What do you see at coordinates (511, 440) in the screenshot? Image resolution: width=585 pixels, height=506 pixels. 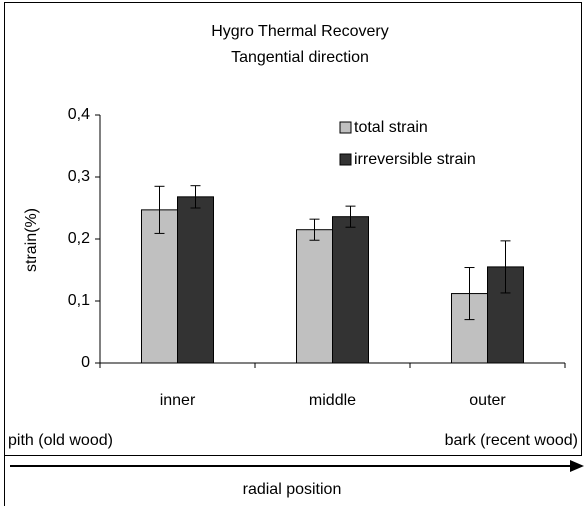 I see `annotation: bark (recent wood)` at bounding box center [511, 440].